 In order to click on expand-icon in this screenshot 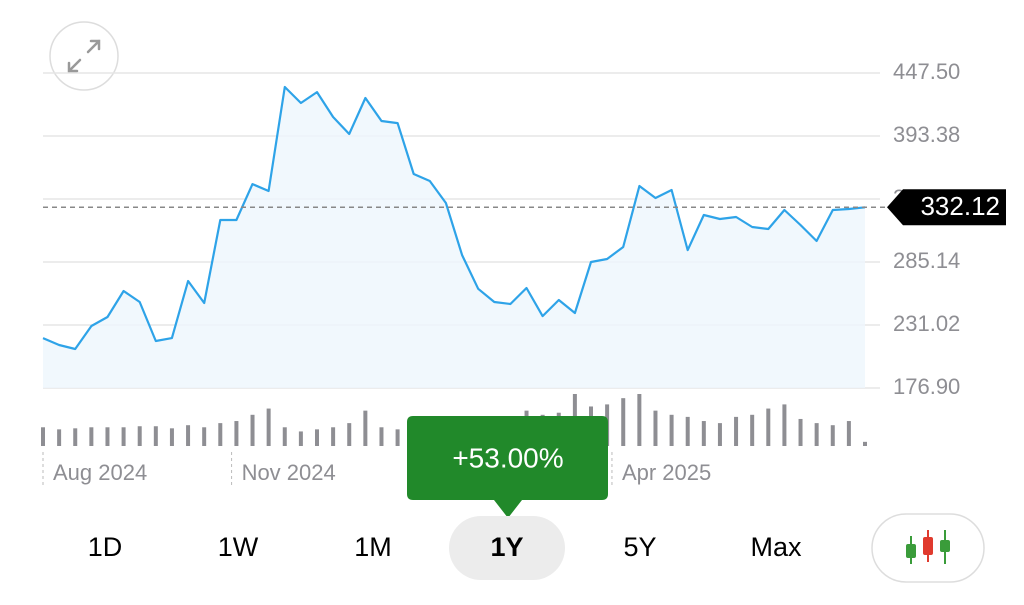, I will do `click(84, 56)`.